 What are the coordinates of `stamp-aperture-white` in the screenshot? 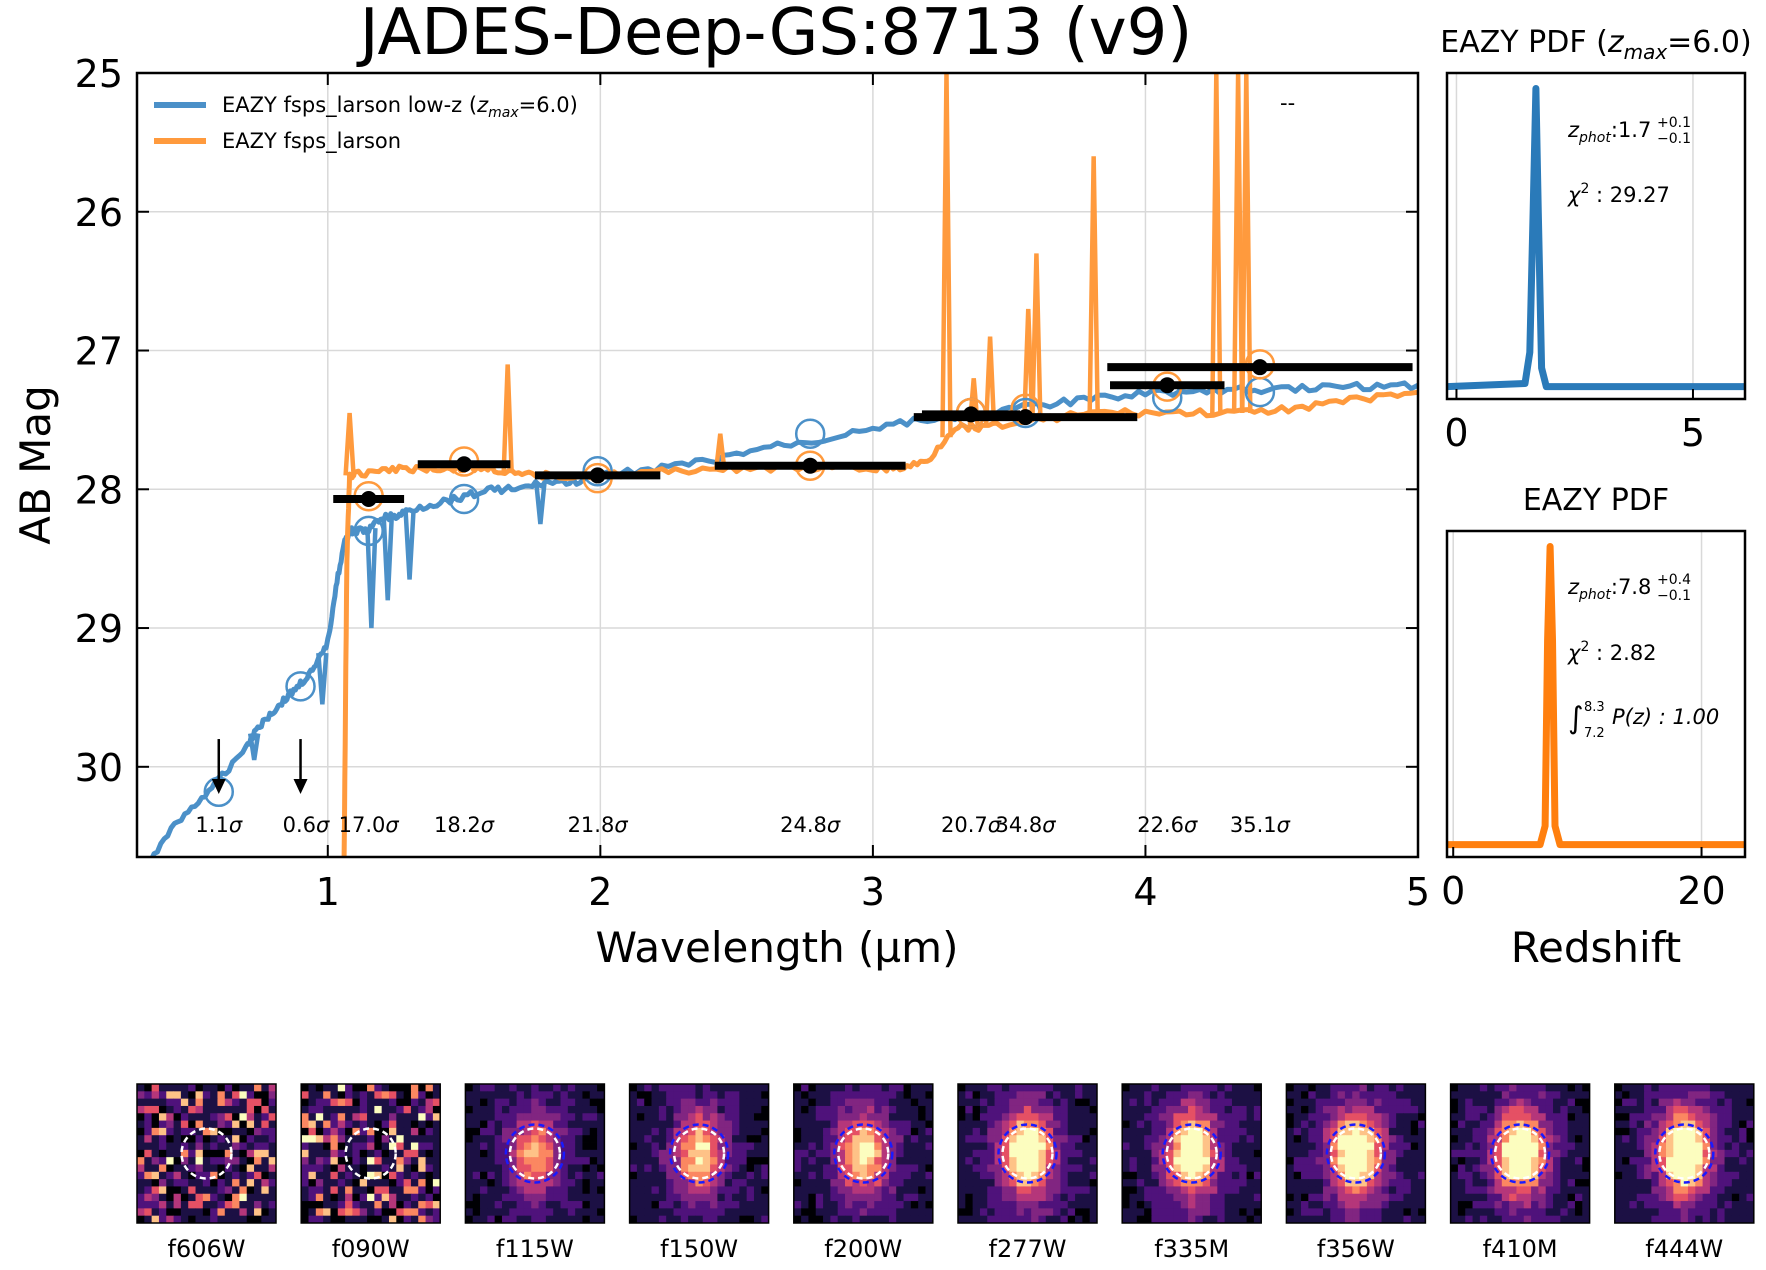 It's located at (863, 1153).